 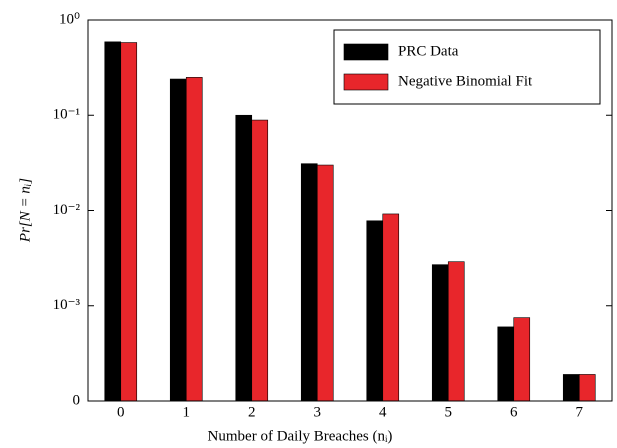 I want to click on legend-label: PRC Data, so click(x=428, y=51).